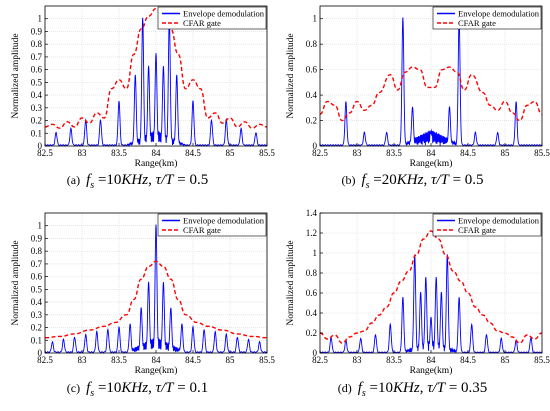 This screenshot has height=411, width=550. I want to click on caption-eq-value: = 0.1, so click(191, 388).